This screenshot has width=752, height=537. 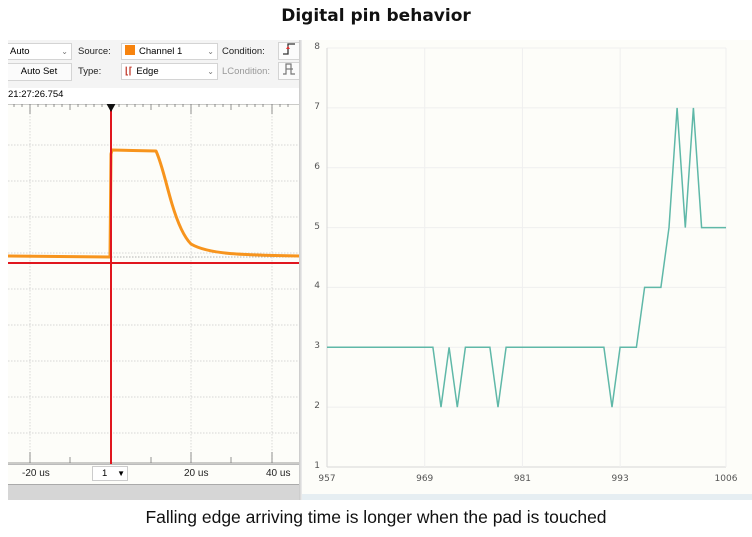 I want to click on chart-bottom-strip, so click(x=527, y=497).